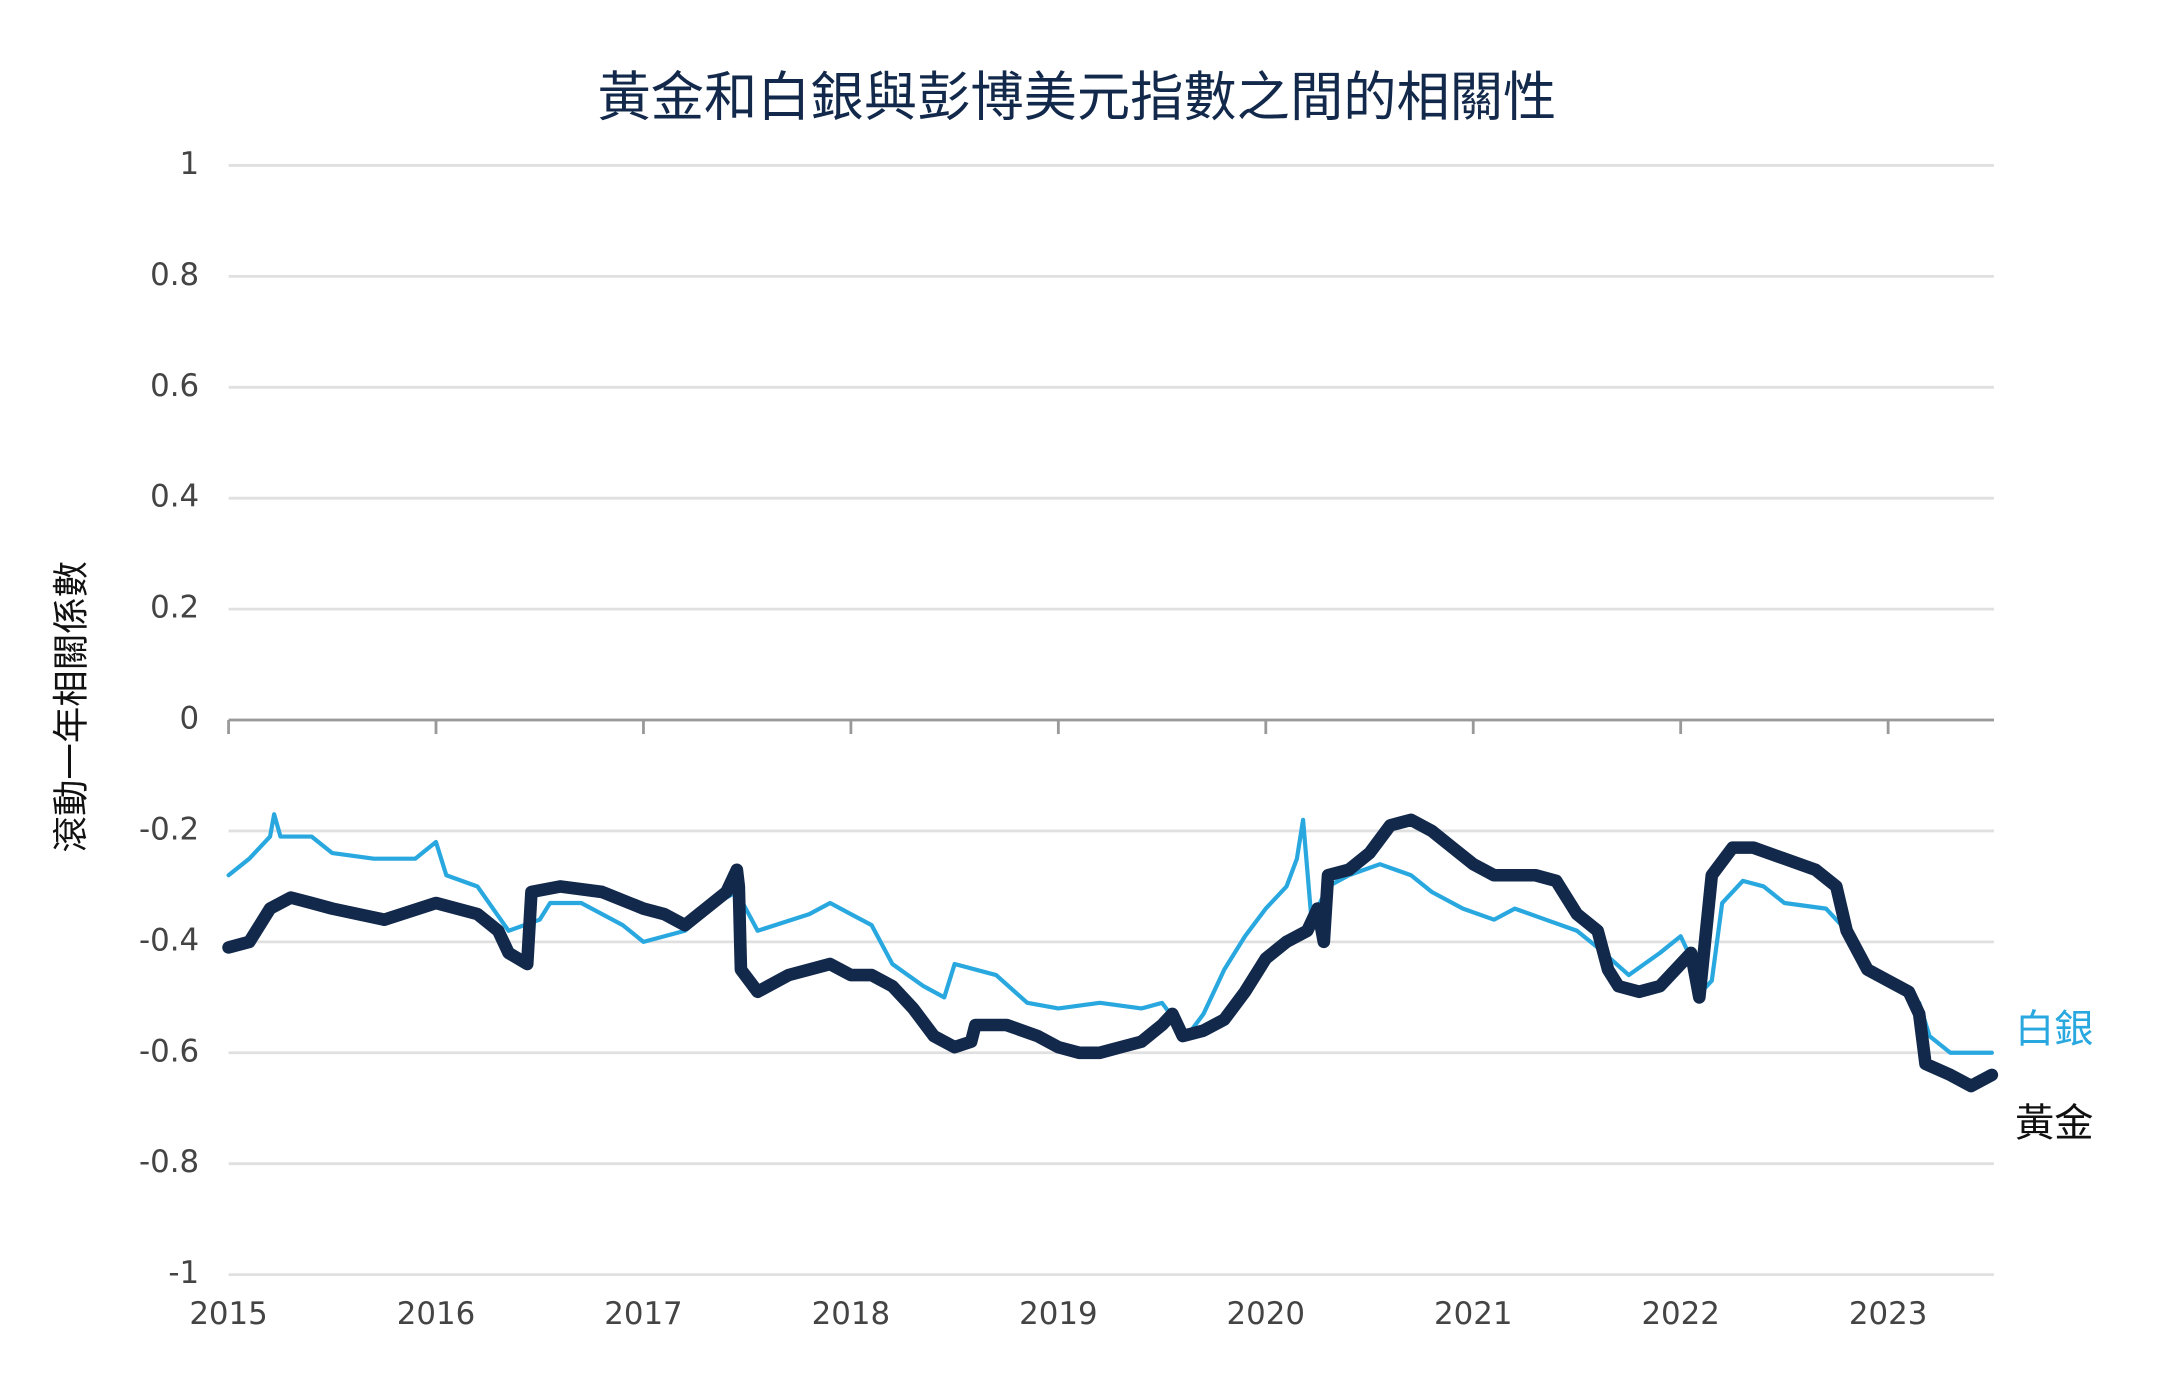 Image resolution: width=2165 pixels, height=1382 pixels. I want to click on series-label: 黃金, so click(2054, 1123).